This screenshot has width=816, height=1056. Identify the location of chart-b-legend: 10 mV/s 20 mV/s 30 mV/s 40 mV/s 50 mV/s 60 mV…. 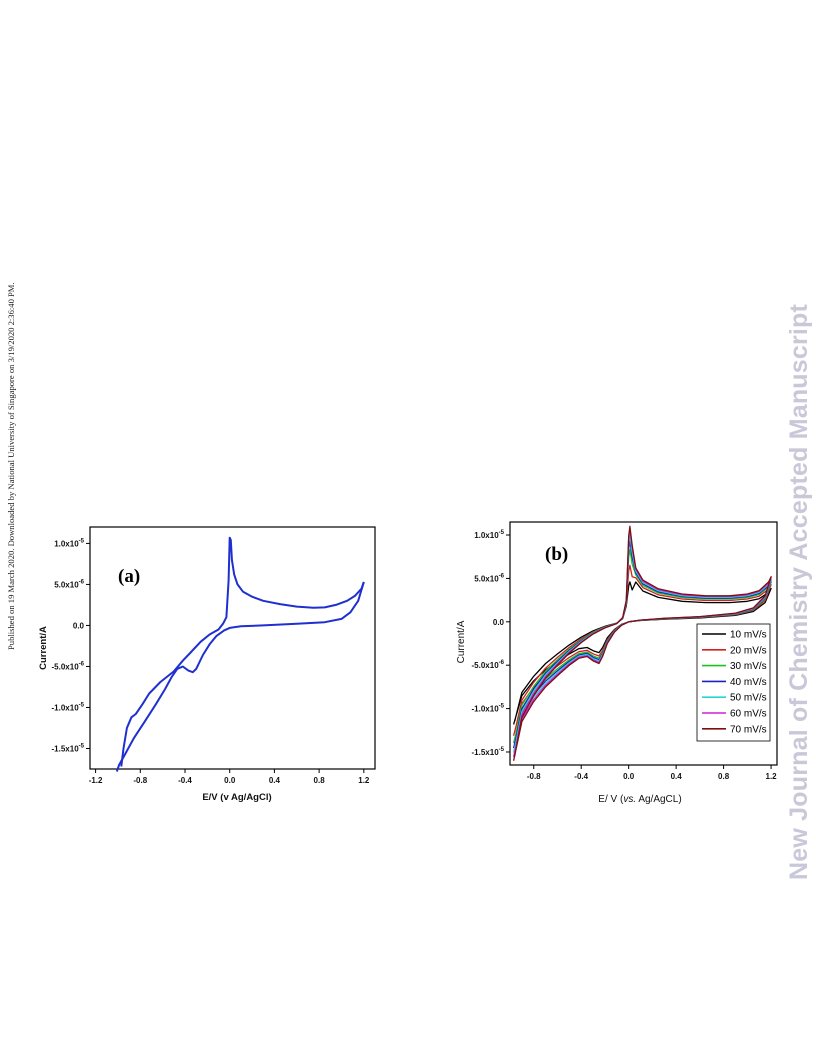
(733, 682).